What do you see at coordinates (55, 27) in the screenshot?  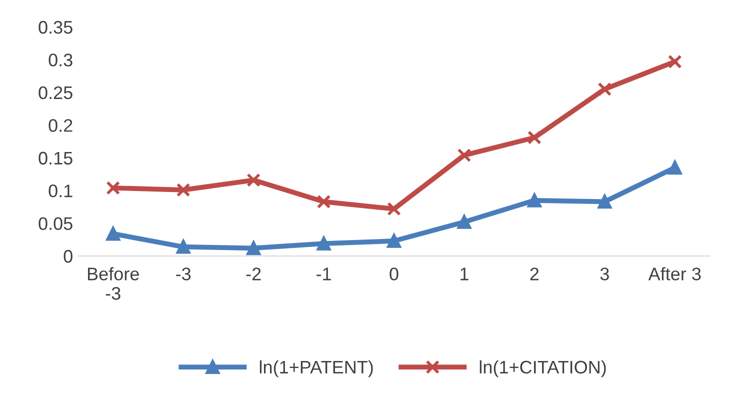 I see `y-tick-label: 0.35` at bounding box center [55, 27].